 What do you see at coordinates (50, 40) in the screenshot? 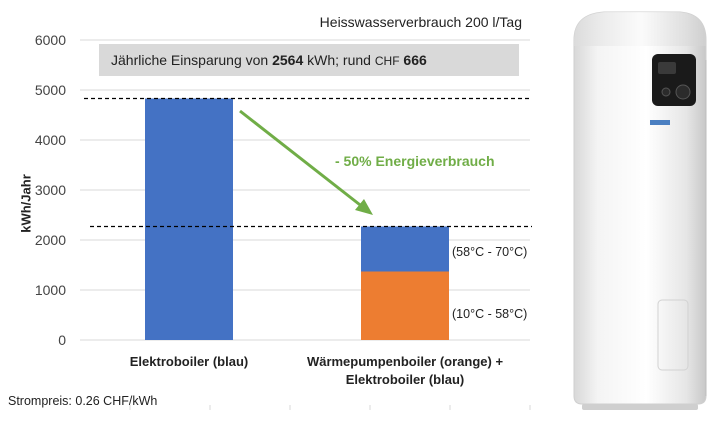
I see `y-tick-label: 6000` at bounding box center [50, 40].